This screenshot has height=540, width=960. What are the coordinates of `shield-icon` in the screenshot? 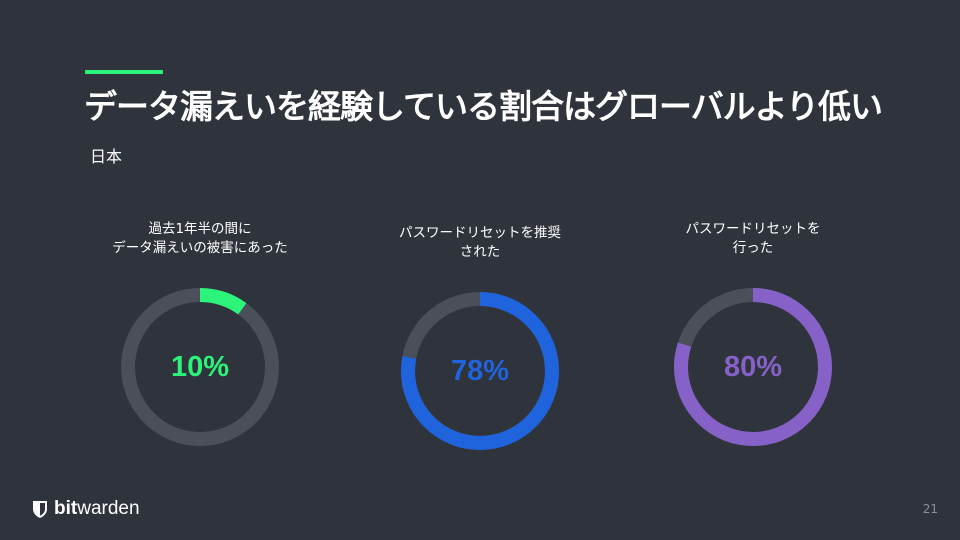 It's located at (40, 509).